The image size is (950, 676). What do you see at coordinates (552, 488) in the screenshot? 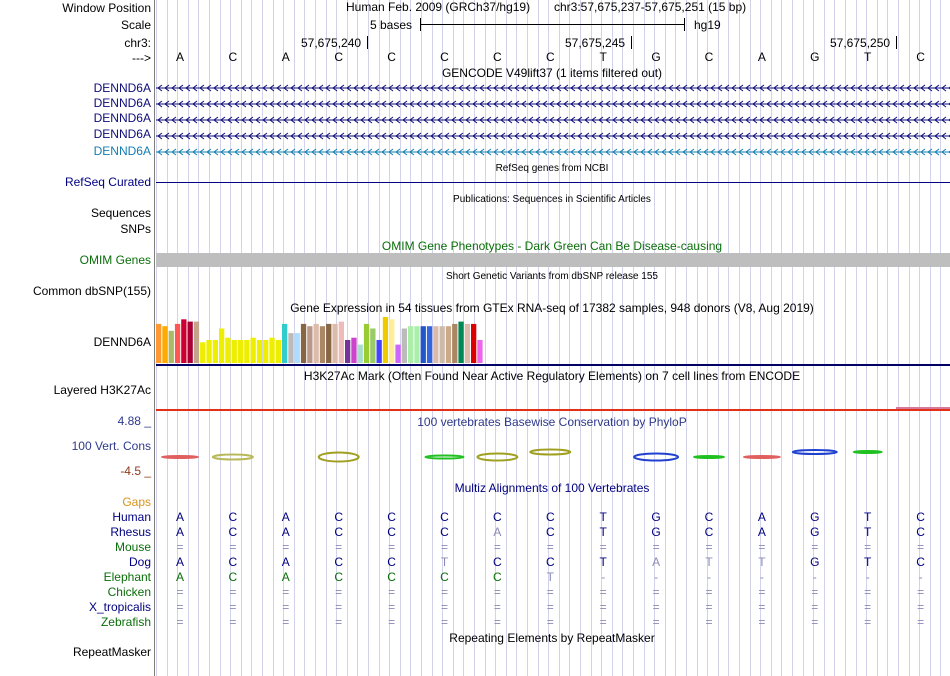
I see `multiz-track-title: Multiz Alignments of 100 Vertebrates` at bounding box center [552, 488].